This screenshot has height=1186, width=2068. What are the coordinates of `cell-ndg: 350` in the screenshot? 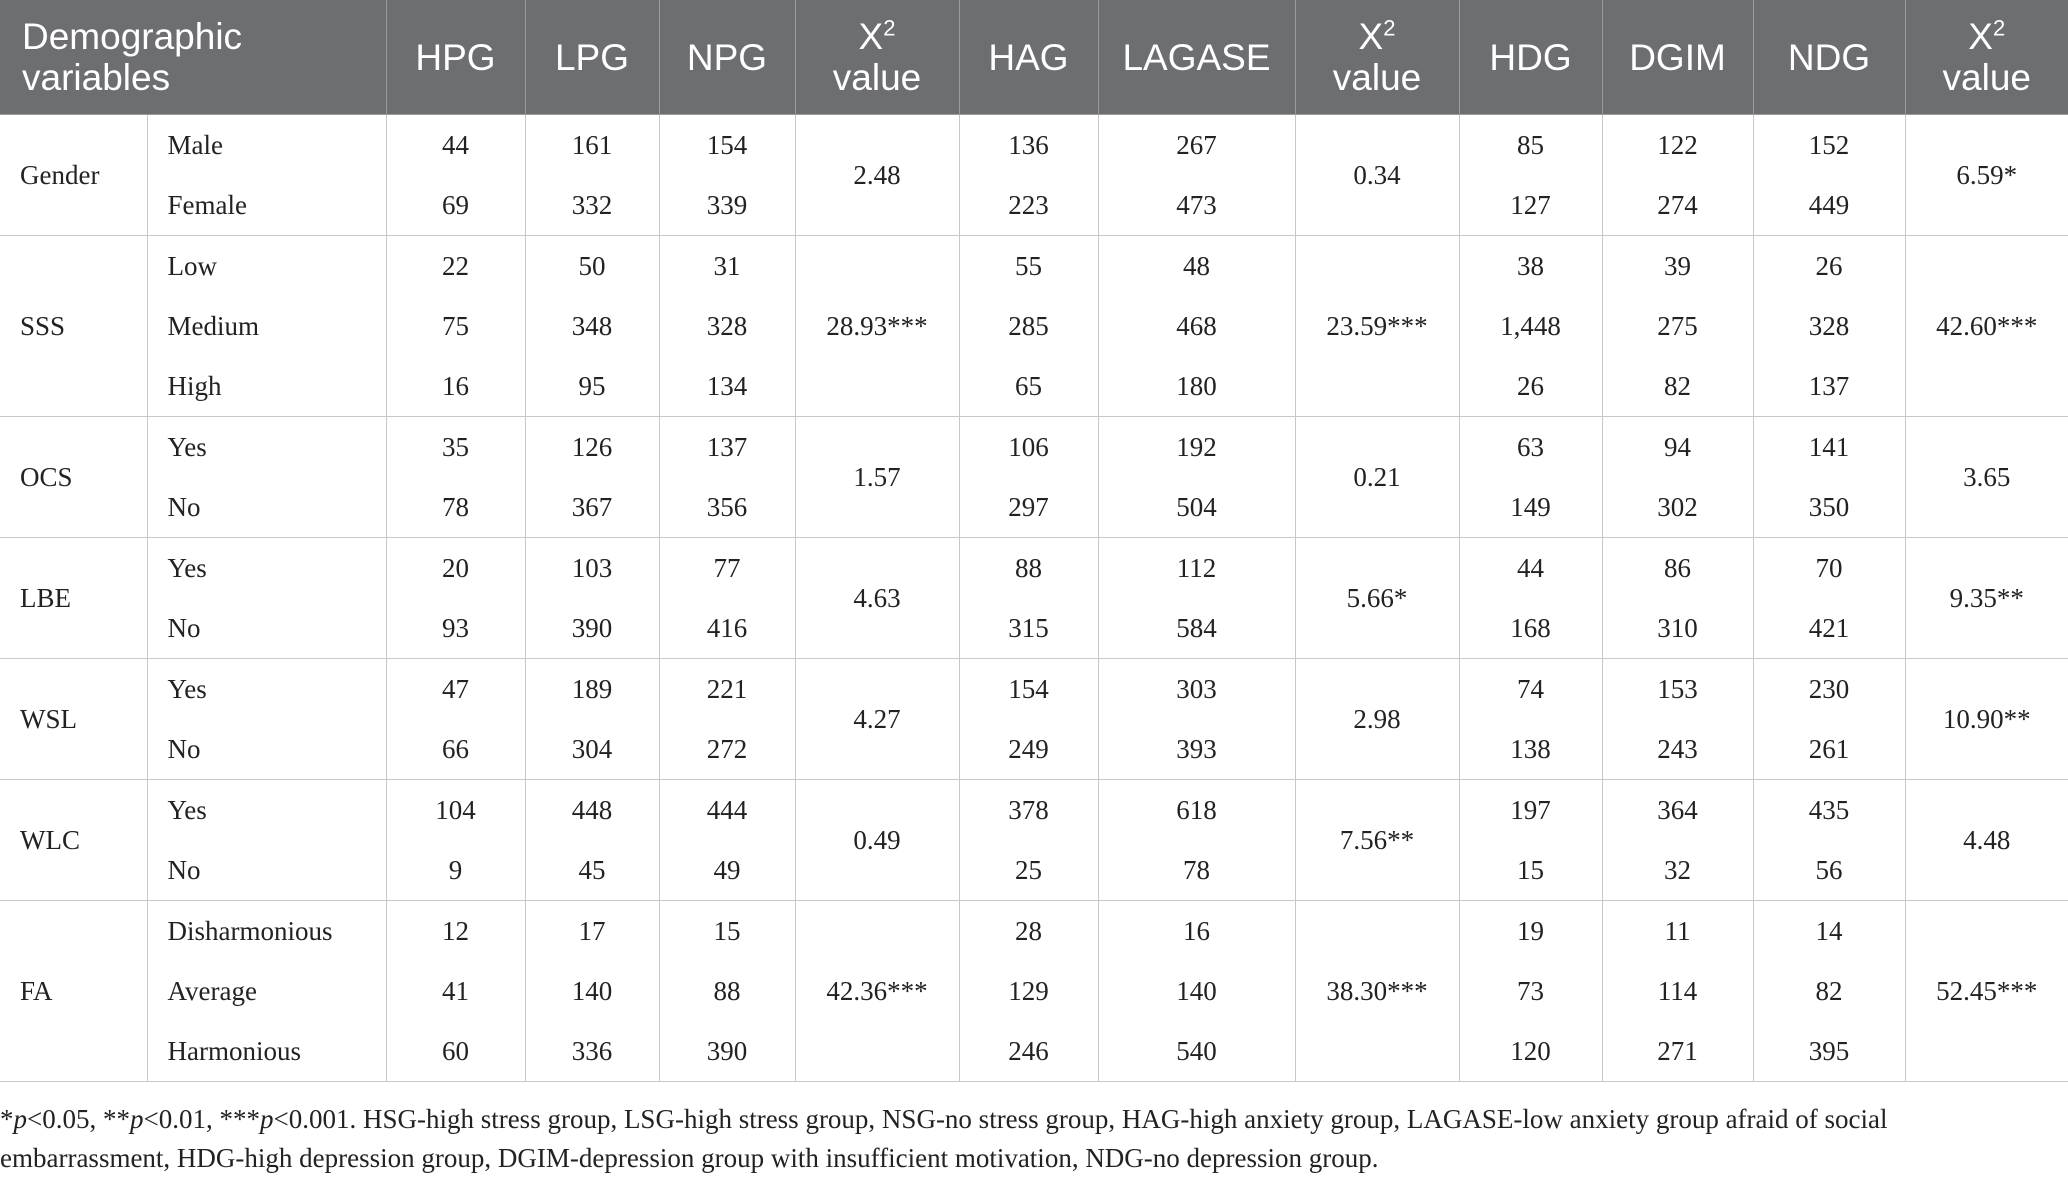 It's located at (1828, 507).